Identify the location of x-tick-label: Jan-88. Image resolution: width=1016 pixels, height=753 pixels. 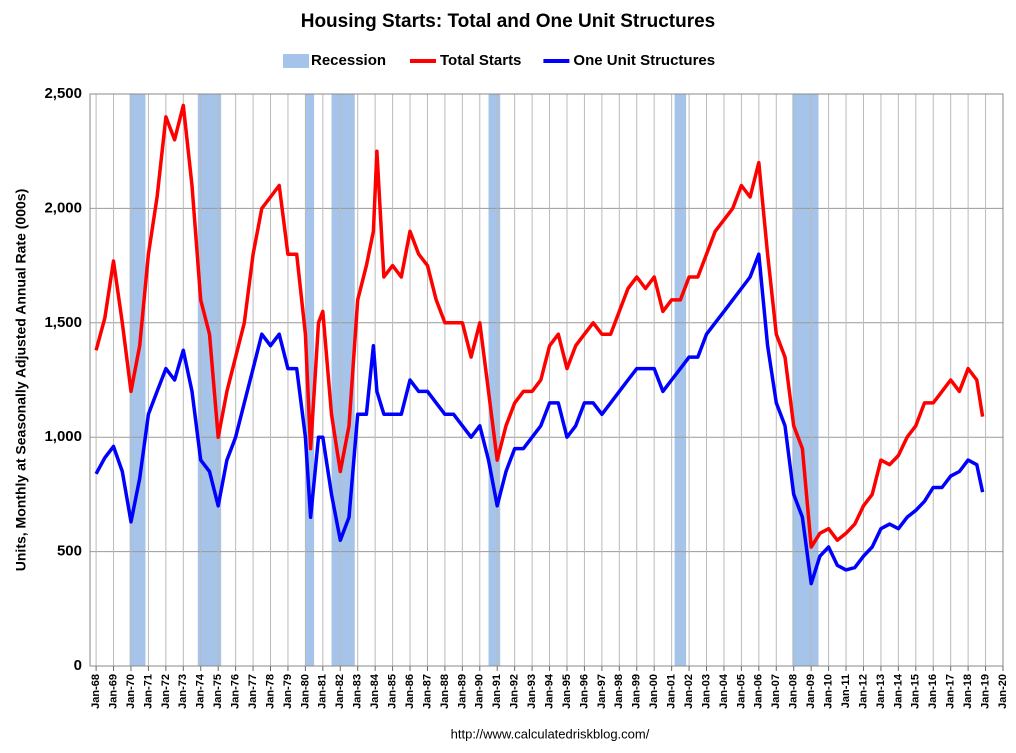
(445, 691).